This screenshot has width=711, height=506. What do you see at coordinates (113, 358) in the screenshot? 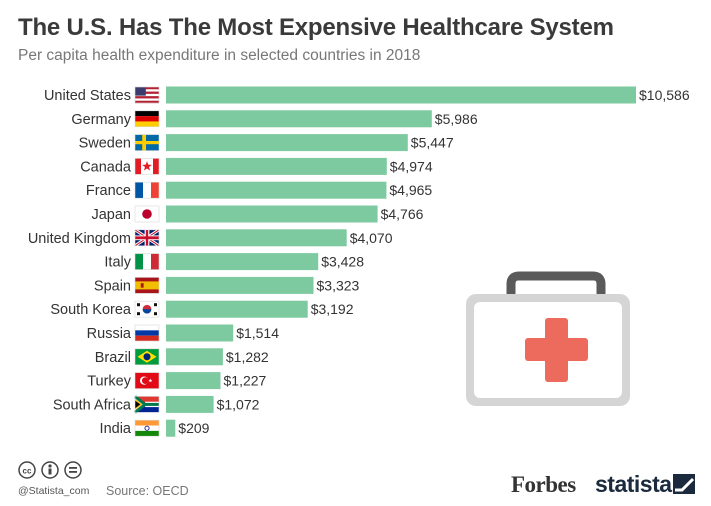
I see `category-label-brazil: Brazil` at bounding box center [113, 358].